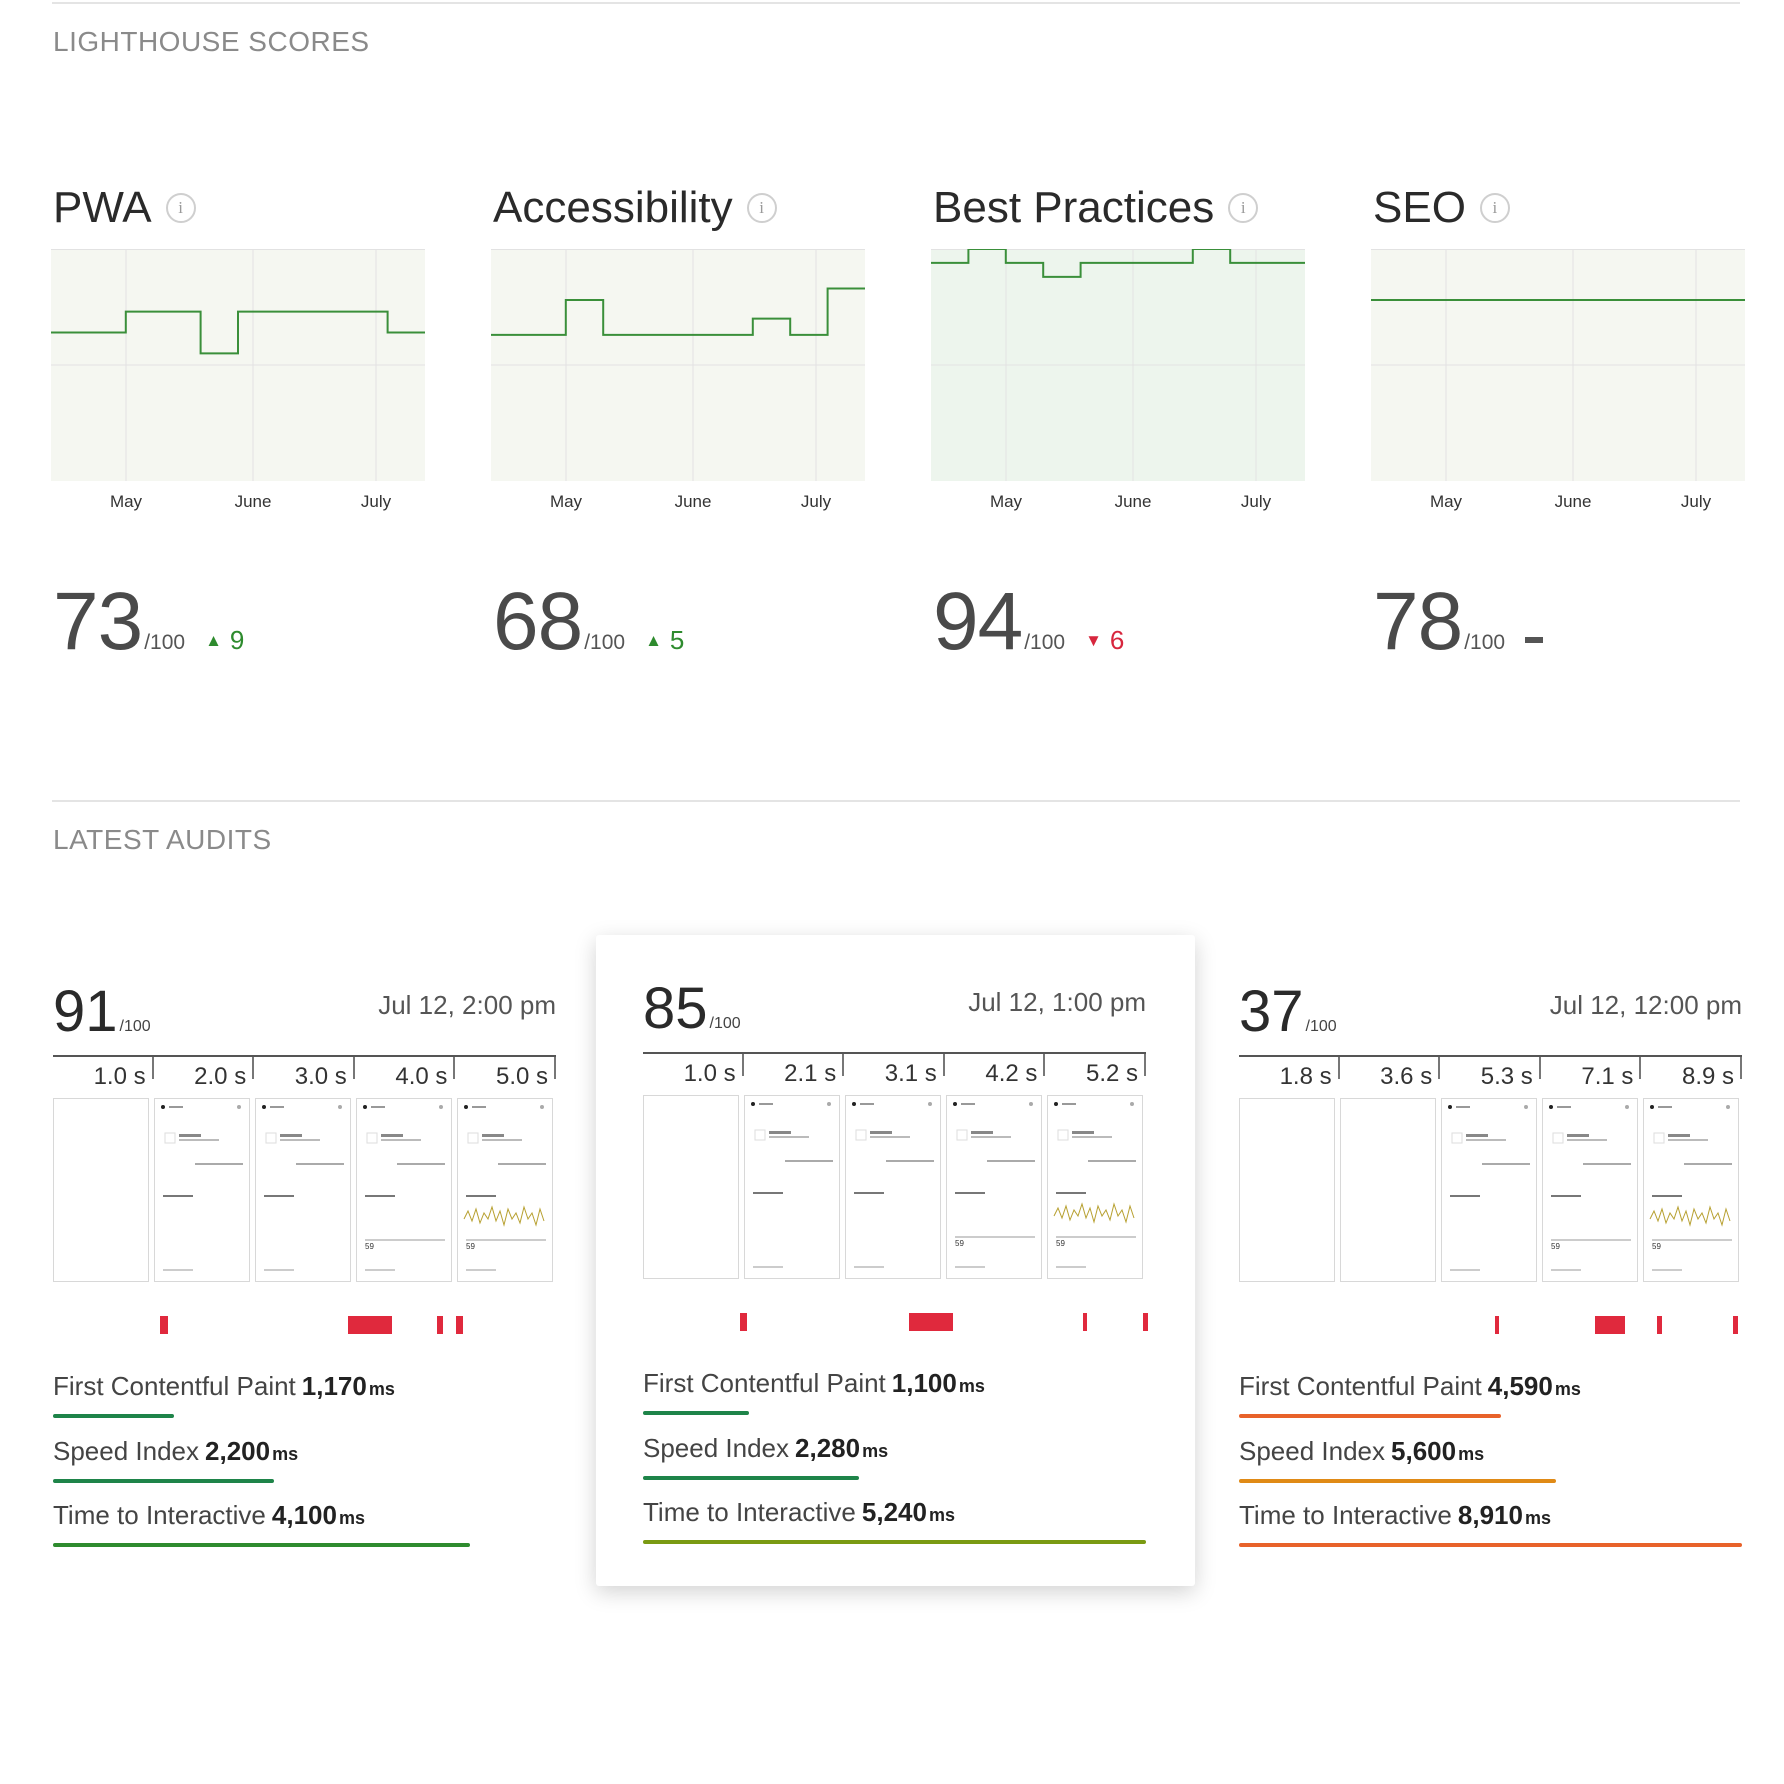  Describe the element at coordinates (334, 1386) in the screenshot. I see `metric-value: 1,170` at that location.